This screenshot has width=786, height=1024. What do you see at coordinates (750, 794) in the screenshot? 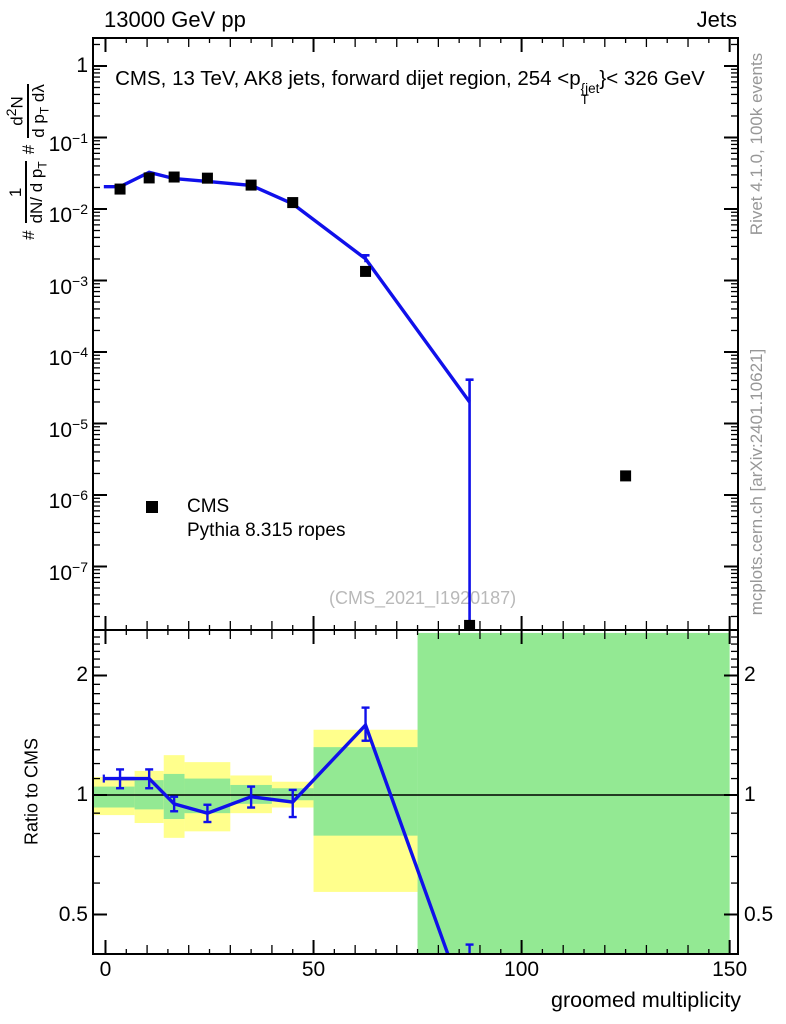
I see `ratio-y-tick-label-right: 1` at bounding box center [750, 794].